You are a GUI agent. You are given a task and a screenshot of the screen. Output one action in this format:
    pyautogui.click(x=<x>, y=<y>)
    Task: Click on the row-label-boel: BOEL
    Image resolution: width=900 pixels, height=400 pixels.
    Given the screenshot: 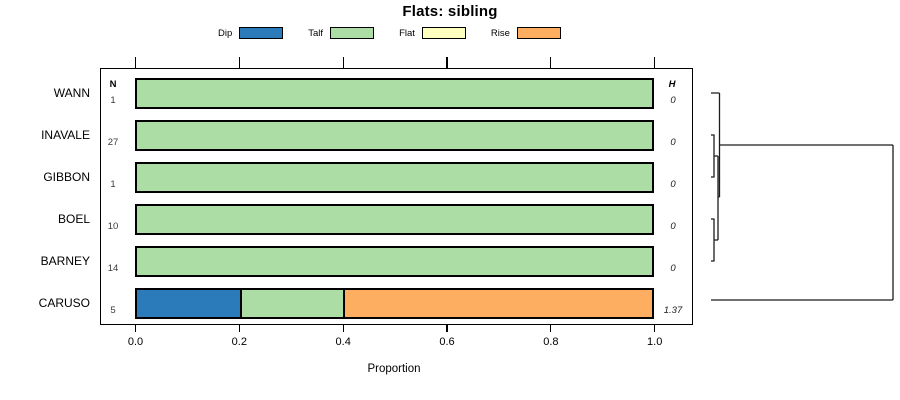 What is the action you would take?
    pyautogui.click(x=73, y=219)
    